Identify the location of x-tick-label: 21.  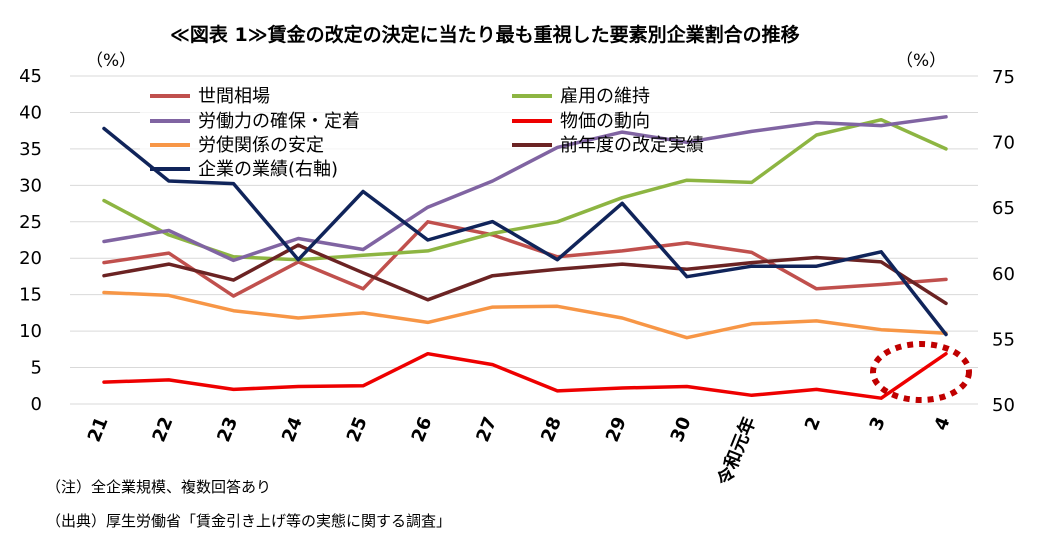
(98, 429).